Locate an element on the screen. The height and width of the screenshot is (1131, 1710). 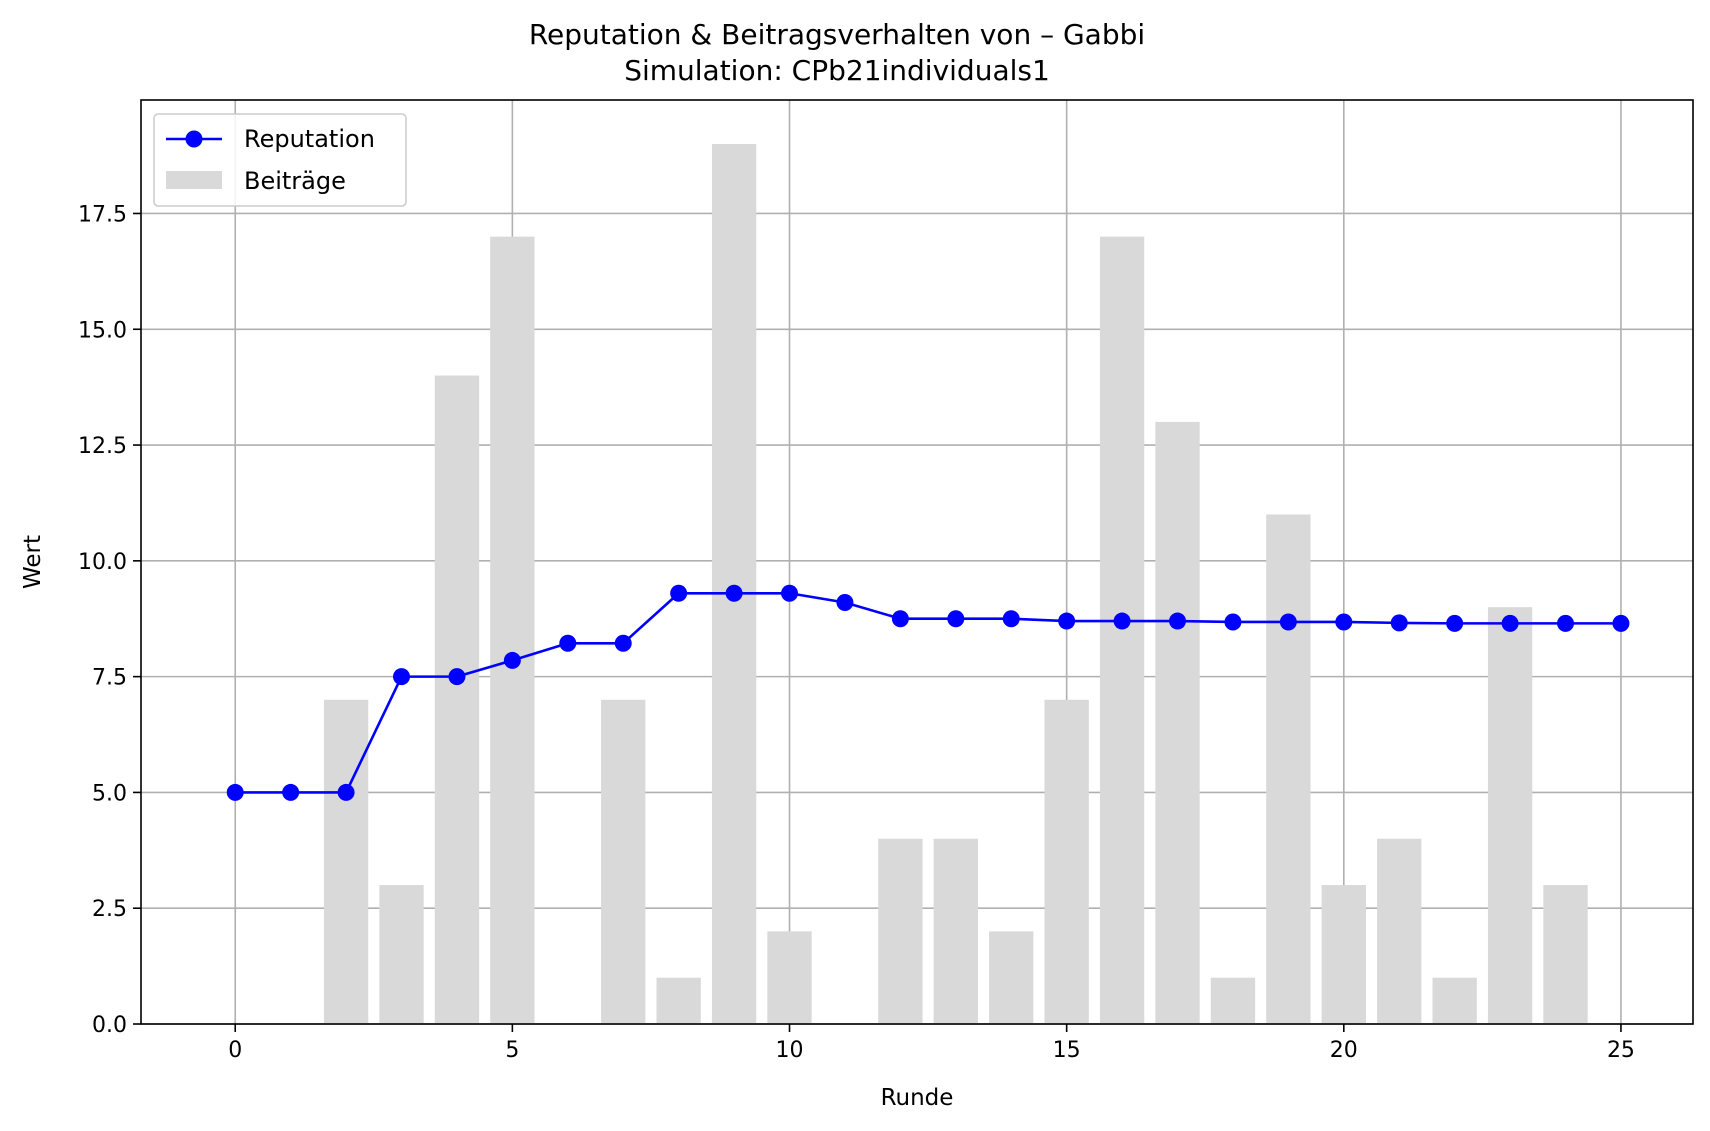
y-tick-label: 10.0 is located at coordinates (102, 562).